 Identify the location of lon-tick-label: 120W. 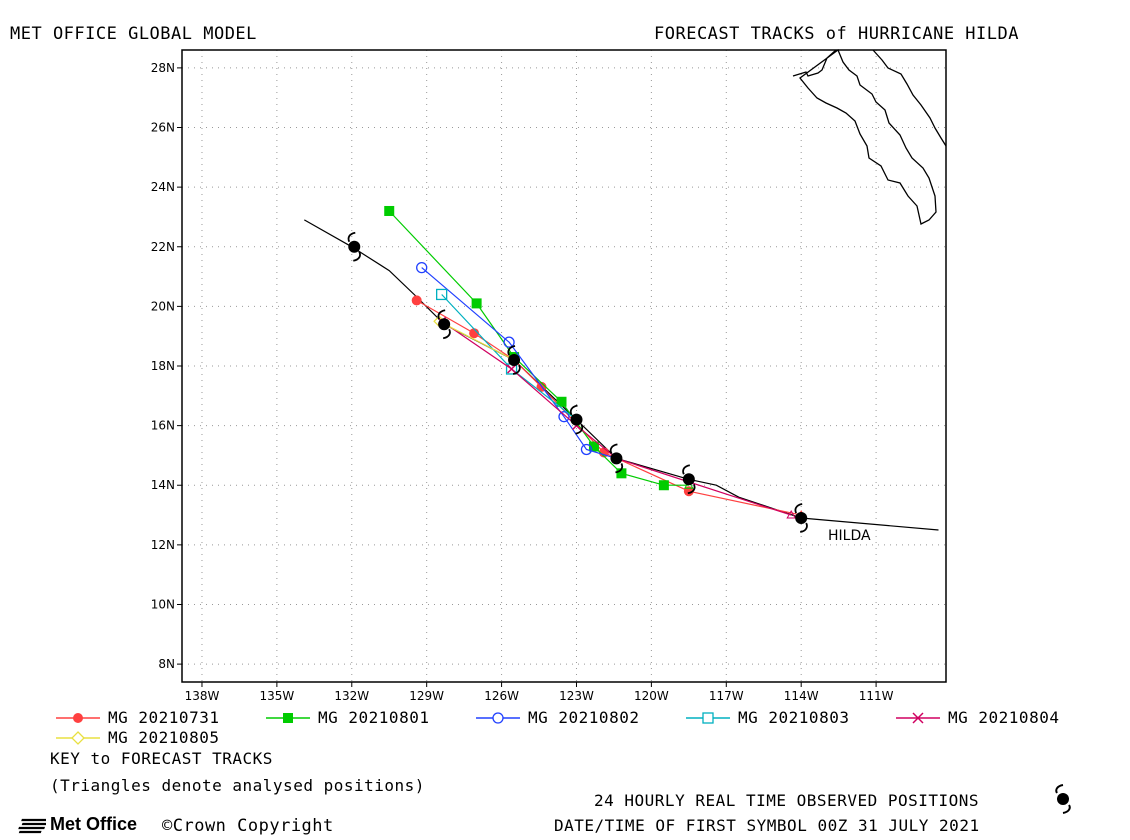
(651, 694).